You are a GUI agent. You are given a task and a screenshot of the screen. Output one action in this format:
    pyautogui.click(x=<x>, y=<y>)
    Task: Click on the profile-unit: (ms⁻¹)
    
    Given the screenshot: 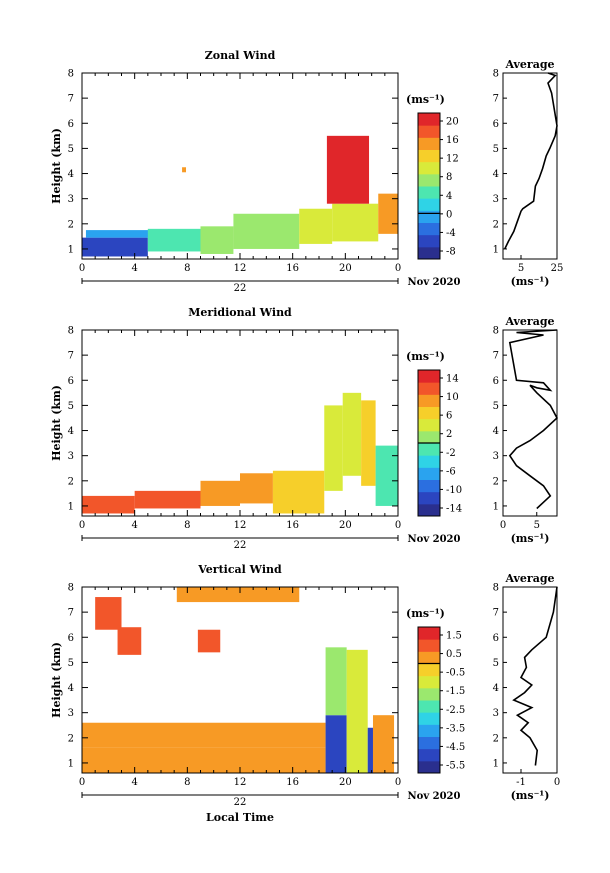 What is the action you would take?
    pyautogui.click(x=530, y=538)
    